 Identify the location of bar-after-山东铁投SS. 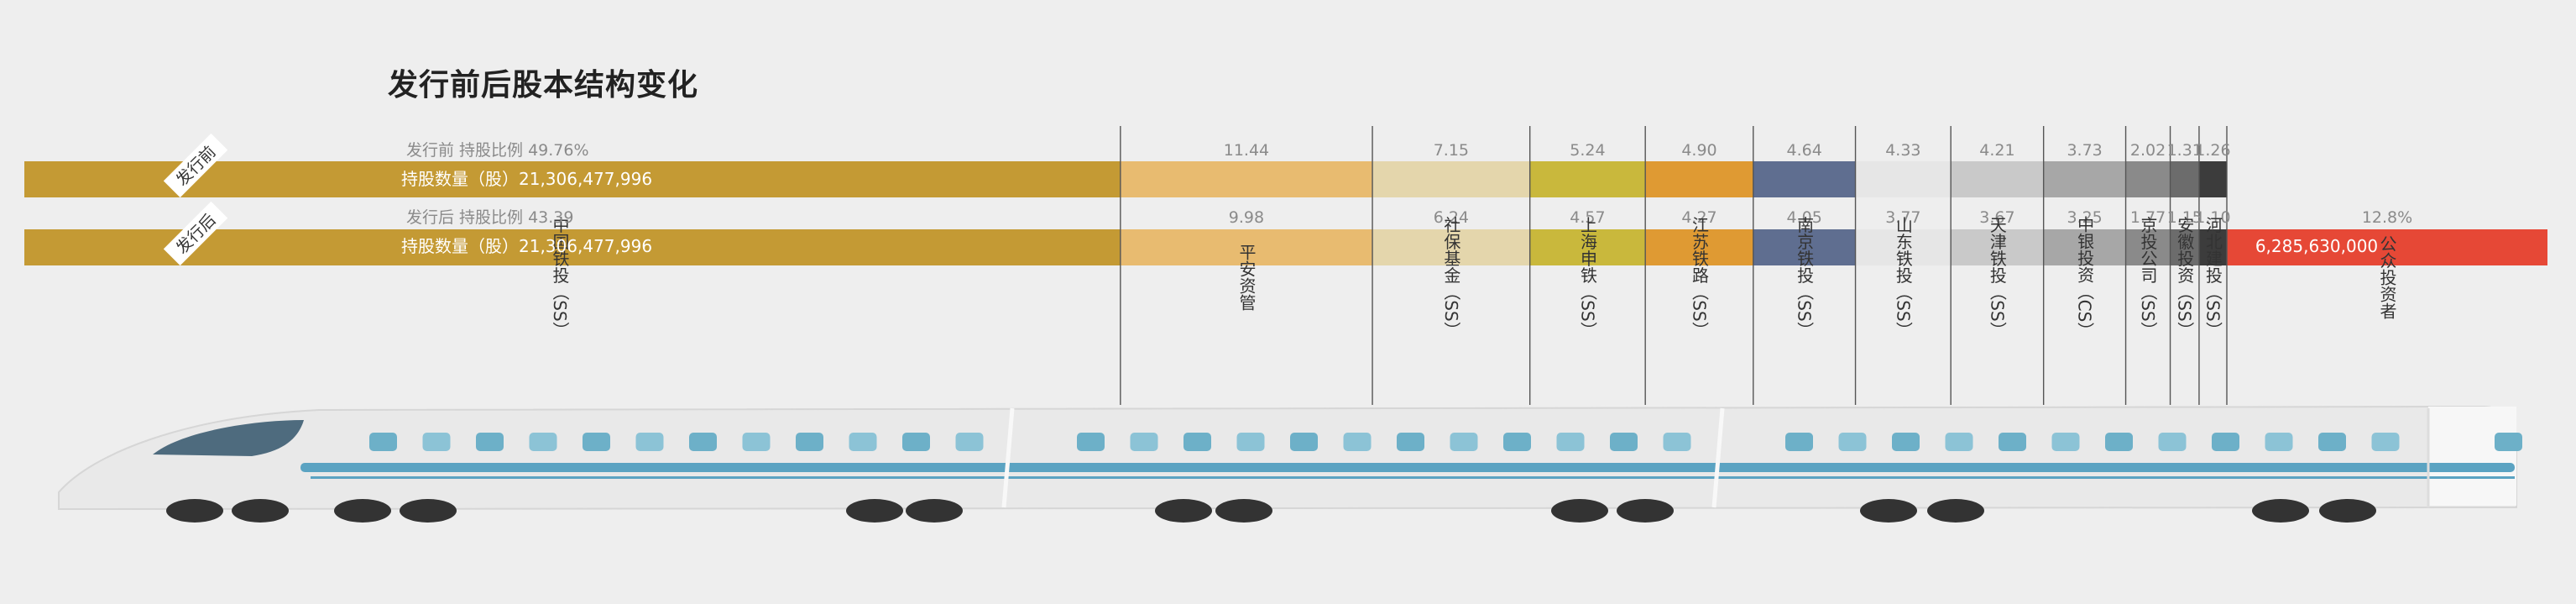
(1903, 247).